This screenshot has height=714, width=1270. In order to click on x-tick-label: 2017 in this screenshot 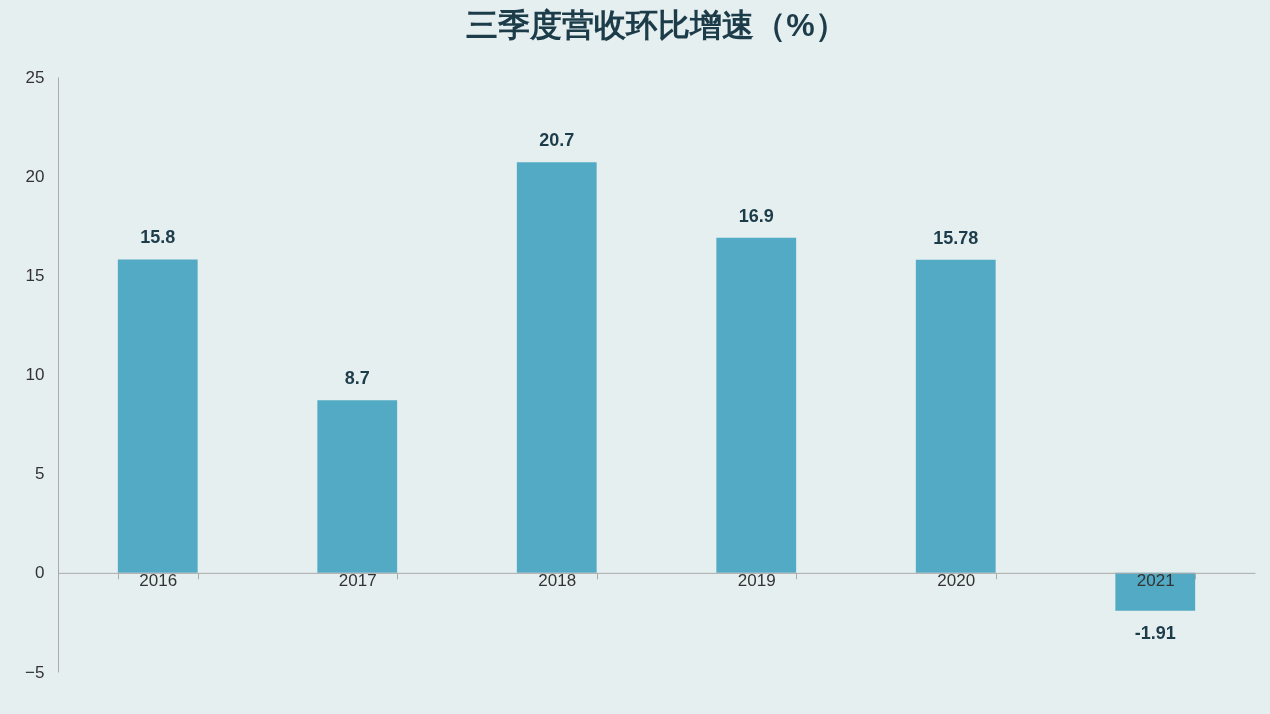, I will do `click(357, 581)`.